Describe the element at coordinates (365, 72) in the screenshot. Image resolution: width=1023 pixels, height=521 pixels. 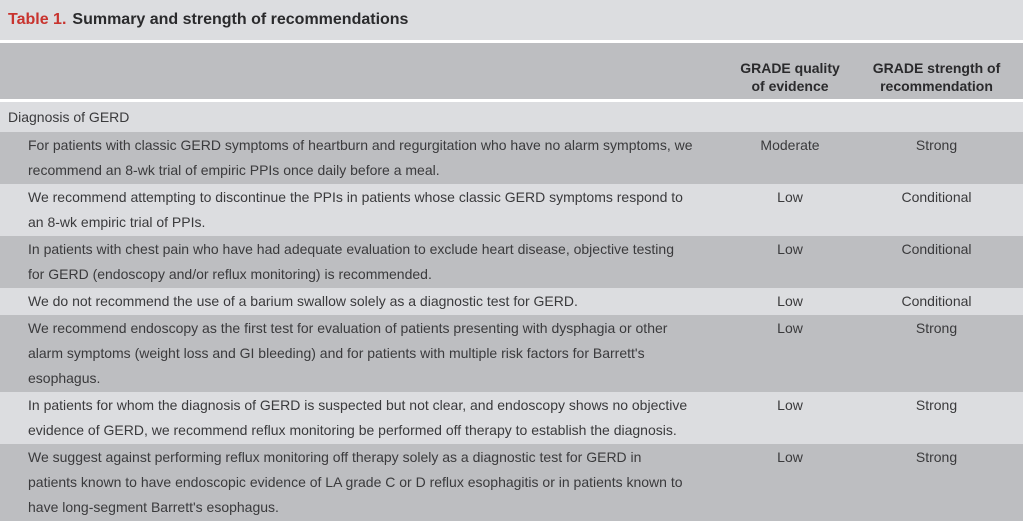
I see `header-recommendation` at that location.